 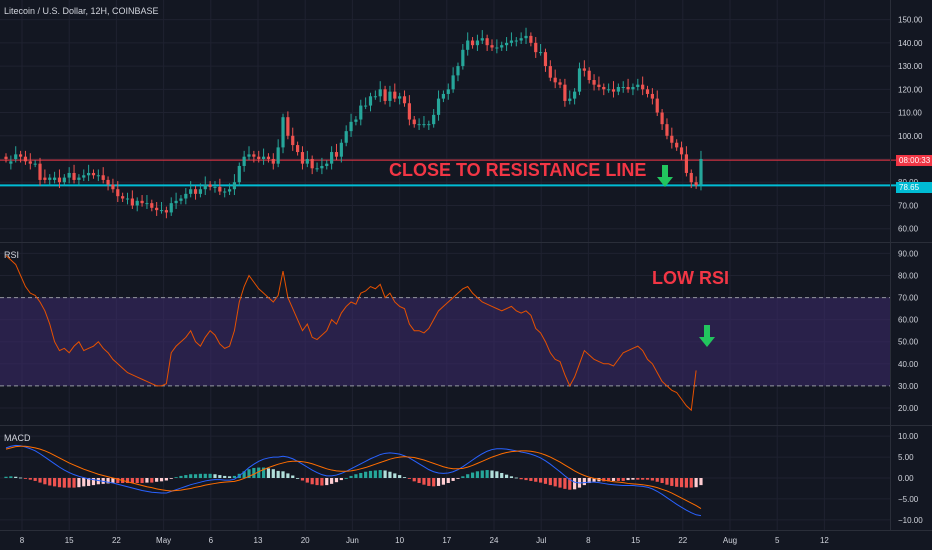 What do you see at coordinates (908, 408) in the screenshot?
I see `y-tick-label: 20.00` at bounding box center [908, 408].